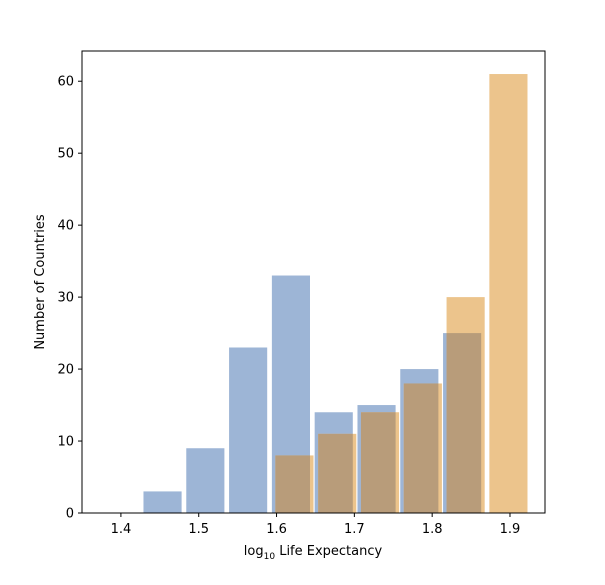 The width and height of the screenshot is (605, 585). Describe the element at coordinates (65, 298) in the screenshot. I see `y-tick-label-4: 30` at that location.